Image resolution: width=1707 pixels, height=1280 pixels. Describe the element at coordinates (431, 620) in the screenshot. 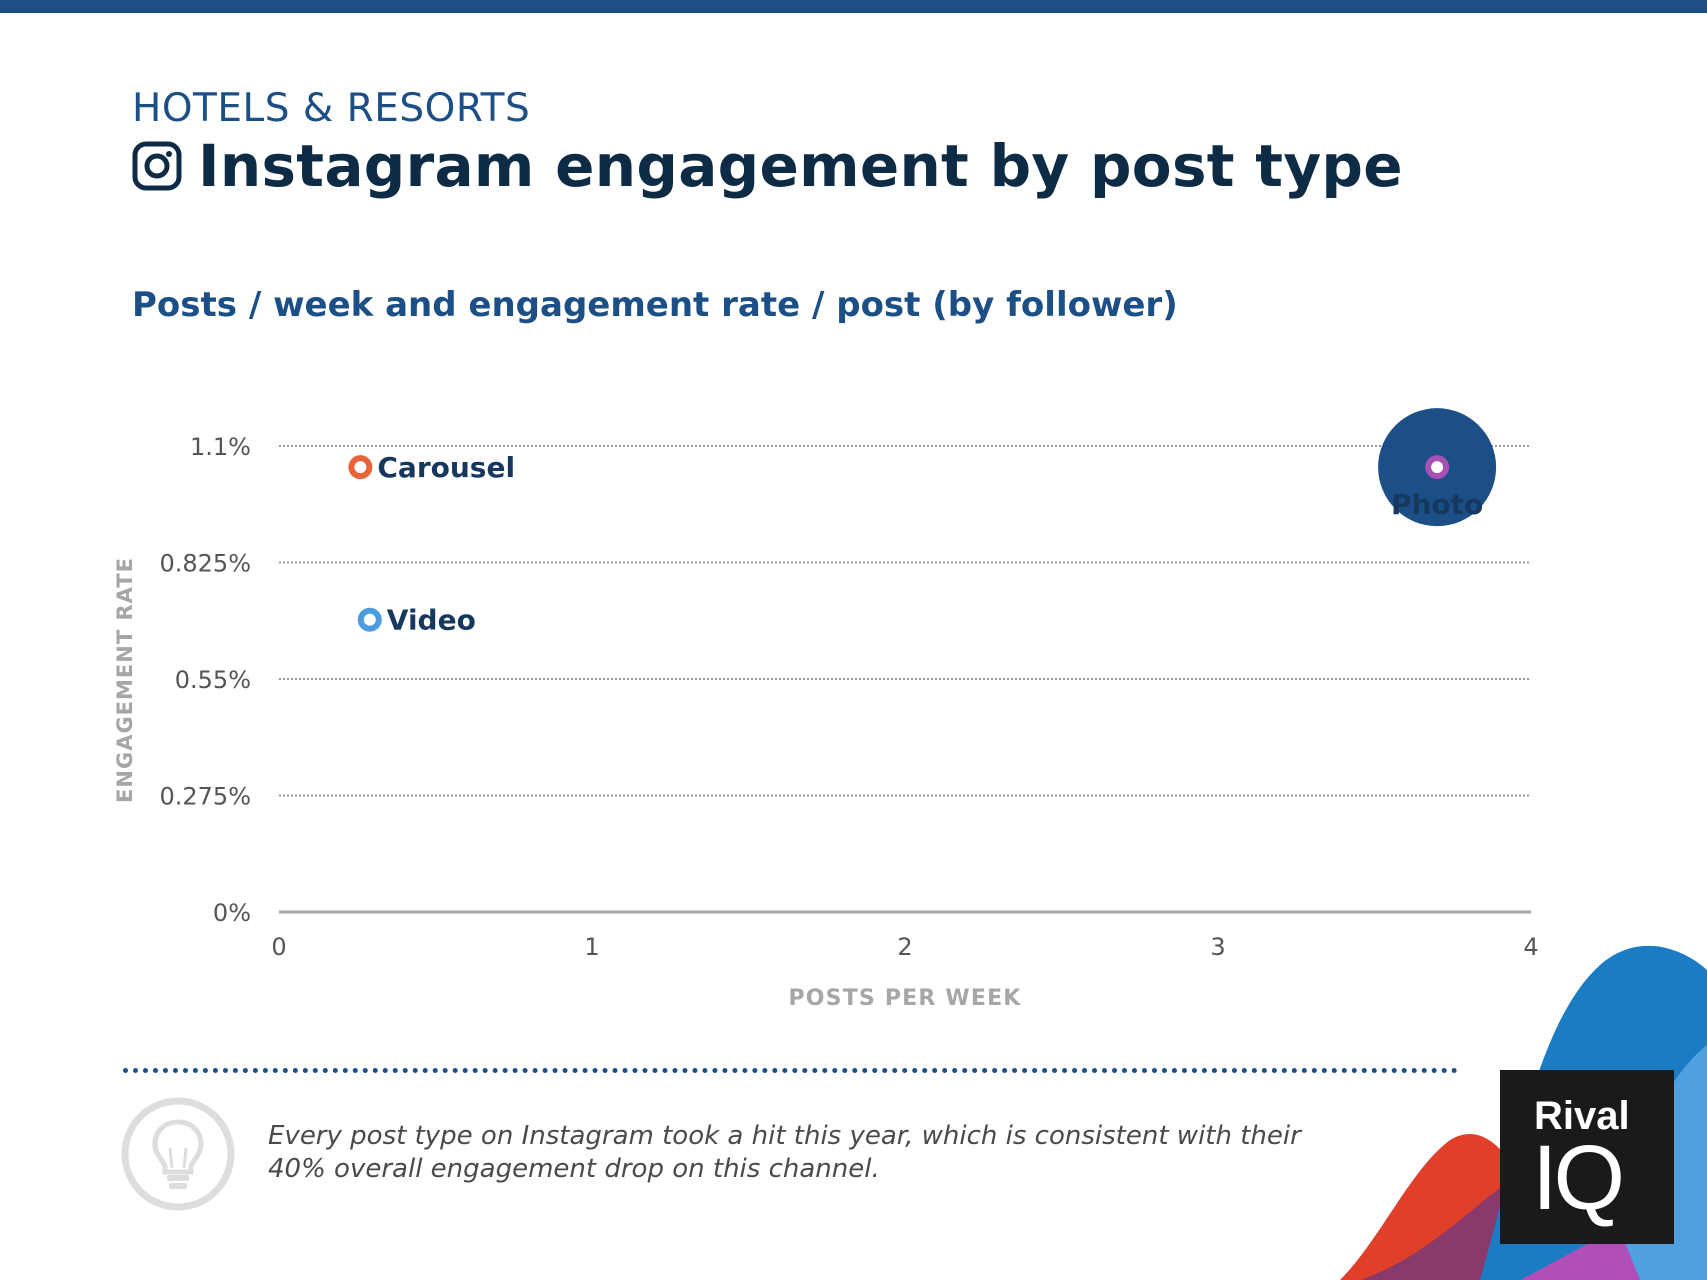

I see `point-label-video: Video` at that location.